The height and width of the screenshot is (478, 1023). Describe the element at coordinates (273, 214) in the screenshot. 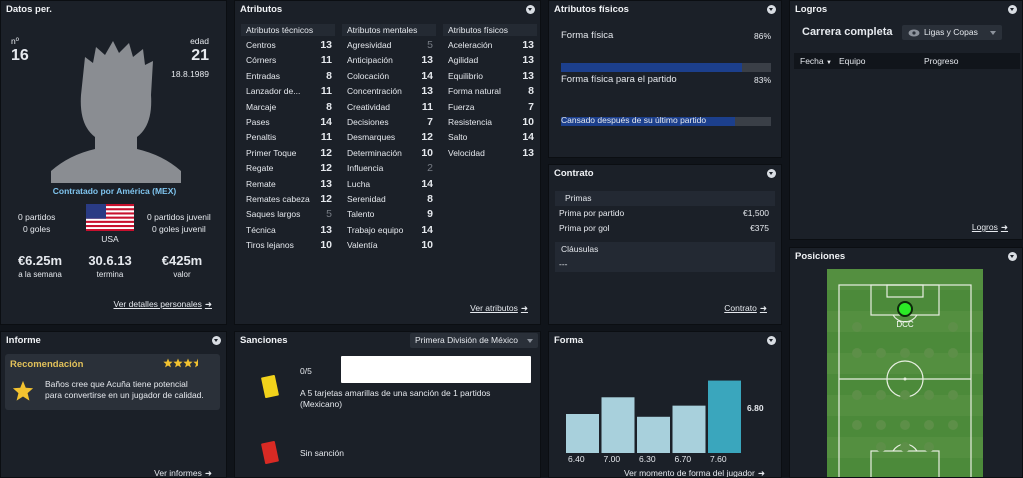

I see `attribute-name: Saques largos` at that location.